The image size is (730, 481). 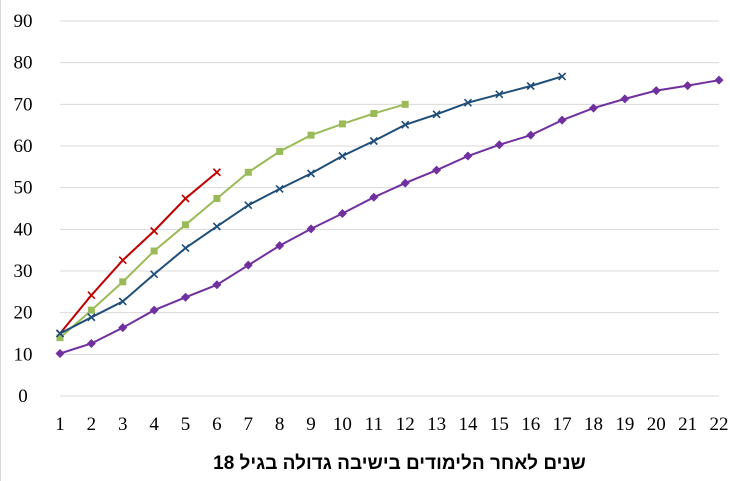 I want to click on x-tick-label: 15, so click(x=499, y=424).